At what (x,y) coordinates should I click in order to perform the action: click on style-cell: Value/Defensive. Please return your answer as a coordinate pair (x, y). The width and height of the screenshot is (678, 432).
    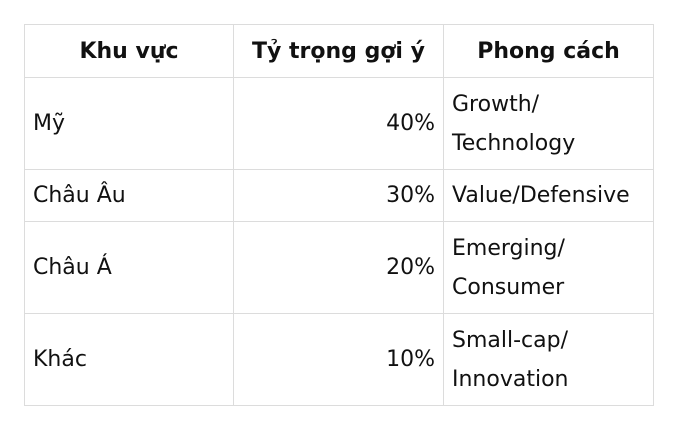
    Looking at the image, I should click on (548, 195).